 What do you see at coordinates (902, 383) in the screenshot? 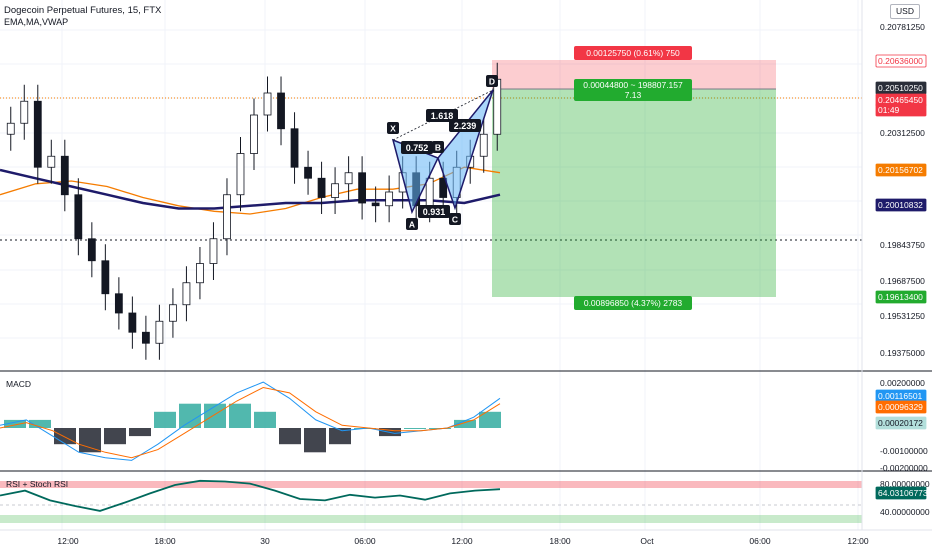
I see `macd-tick-label: 0.00200000` at bounding box center [902, 383].